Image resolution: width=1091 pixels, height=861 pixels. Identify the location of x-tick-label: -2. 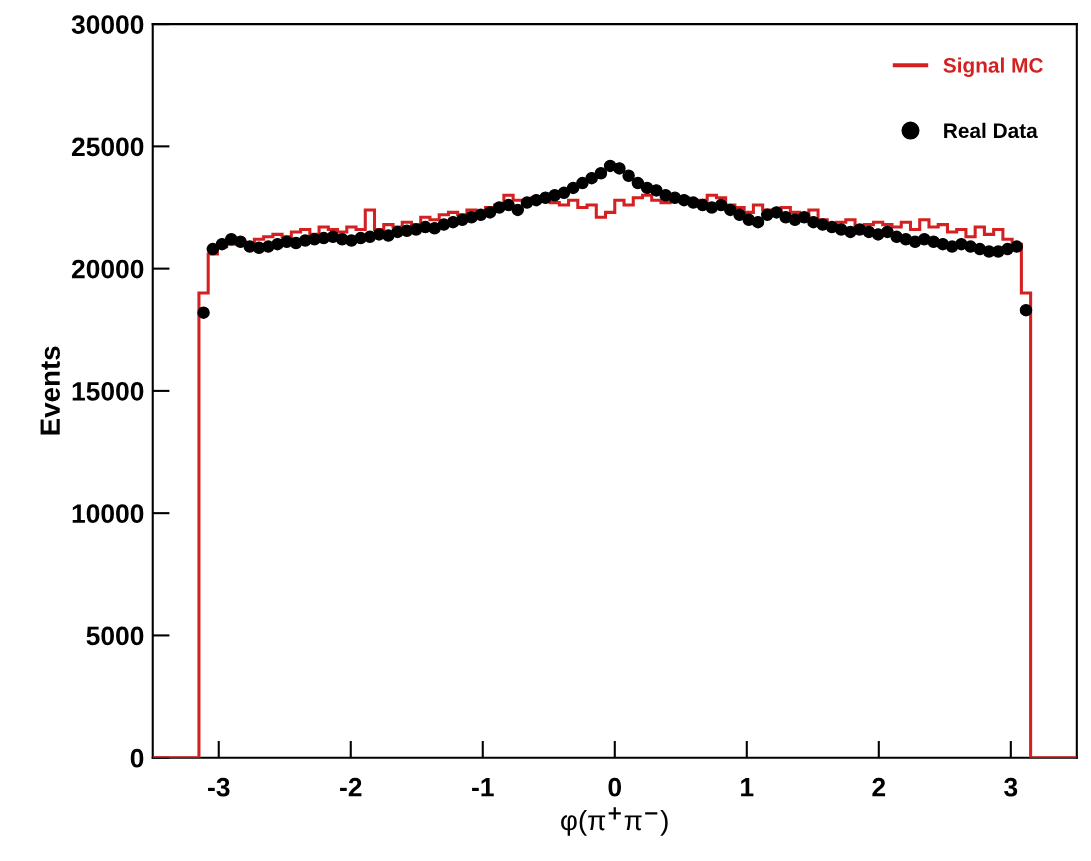
(351, 787).